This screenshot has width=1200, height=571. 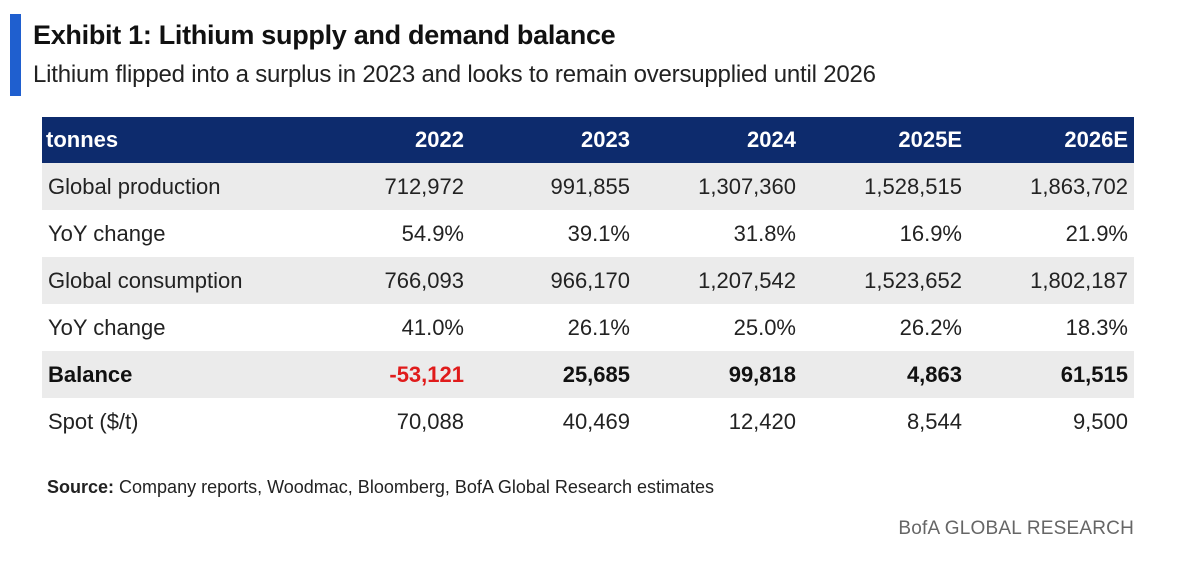 What do you see at coordinates (719, 374) in the screenshot?
I see `table-cell: 99,818` at bounding box center [719, 374].